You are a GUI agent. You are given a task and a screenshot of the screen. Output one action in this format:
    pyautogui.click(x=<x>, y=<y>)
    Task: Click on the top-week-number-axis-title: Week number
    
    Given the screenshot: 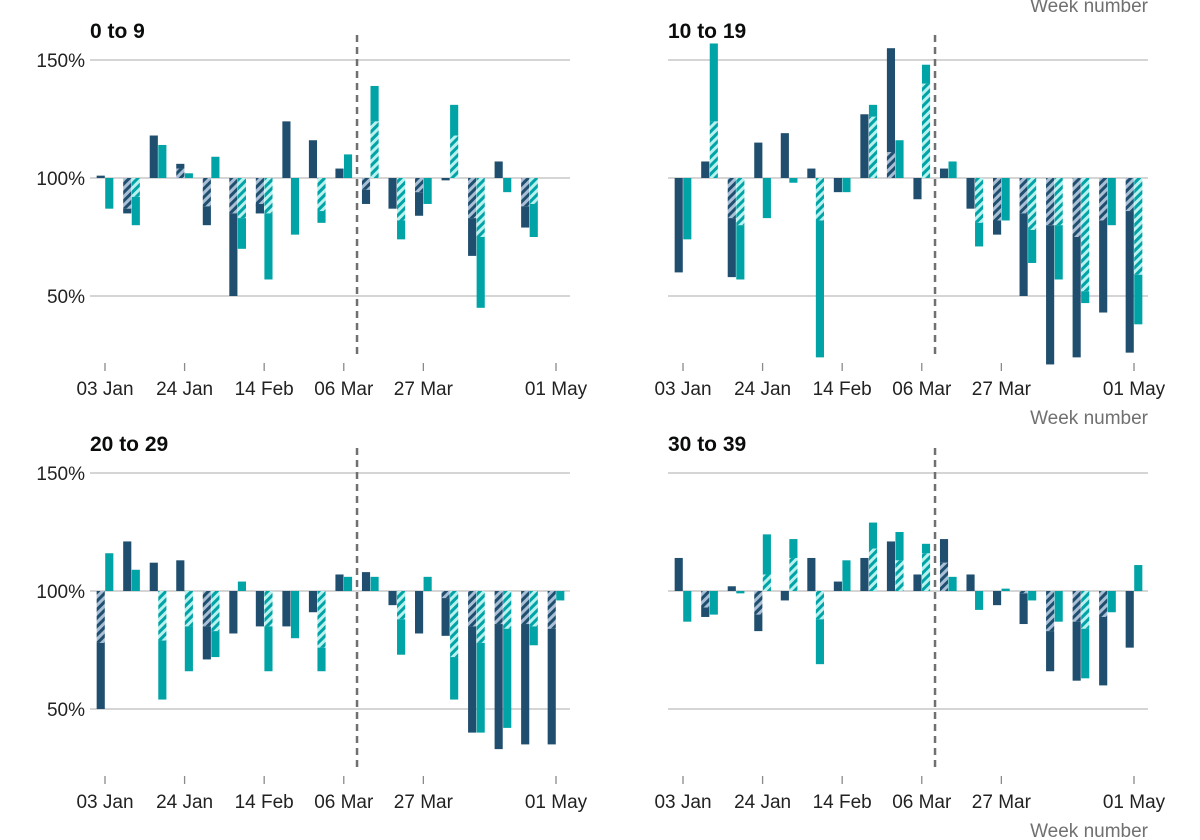 What is the action you would take?
    pyautogui.click(x=1089, y=8)
    